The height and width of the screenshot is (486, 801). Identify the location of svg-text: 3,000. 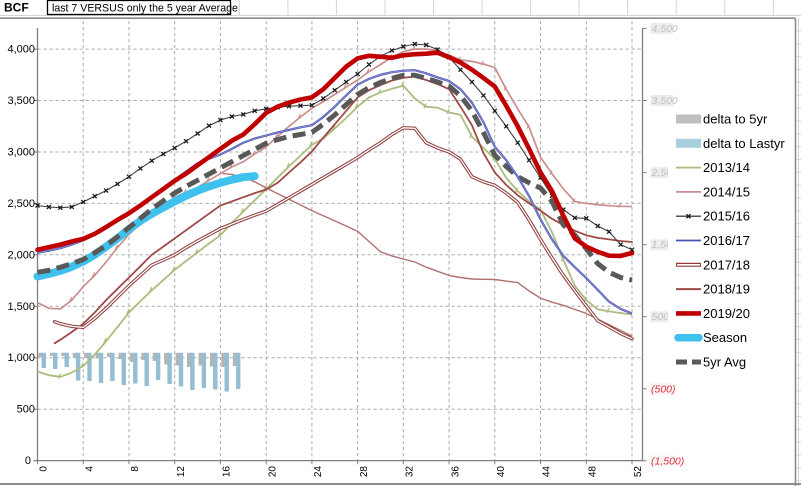
(21, 153).